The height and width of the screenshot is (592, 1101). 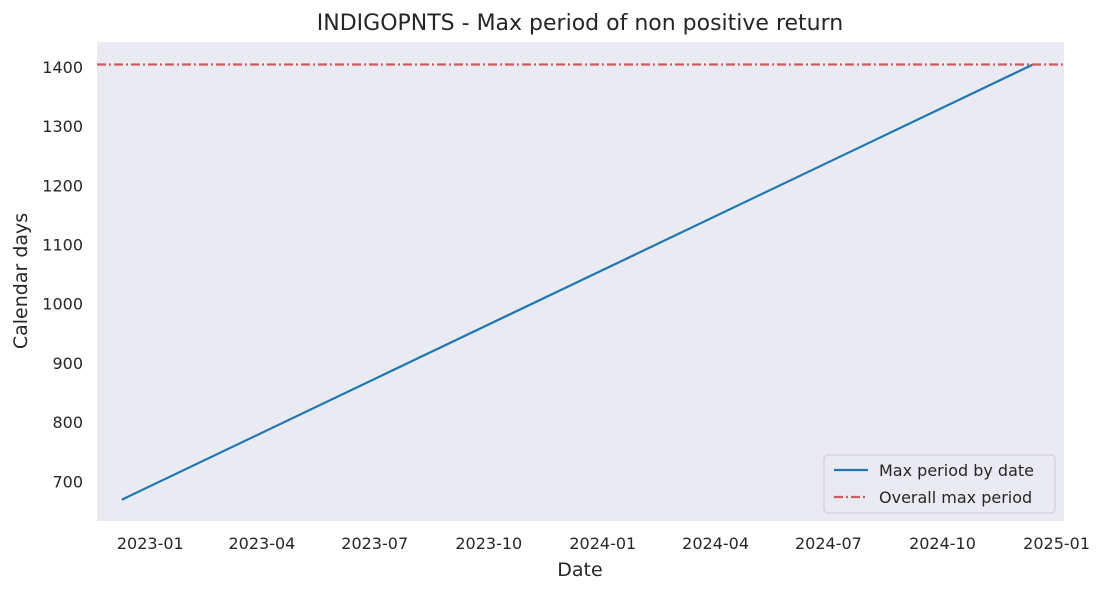 What do you see at coordinates (67, 422) in the screenshot?
I see `y-tick-label: 800` at bounding box center [67, 422].